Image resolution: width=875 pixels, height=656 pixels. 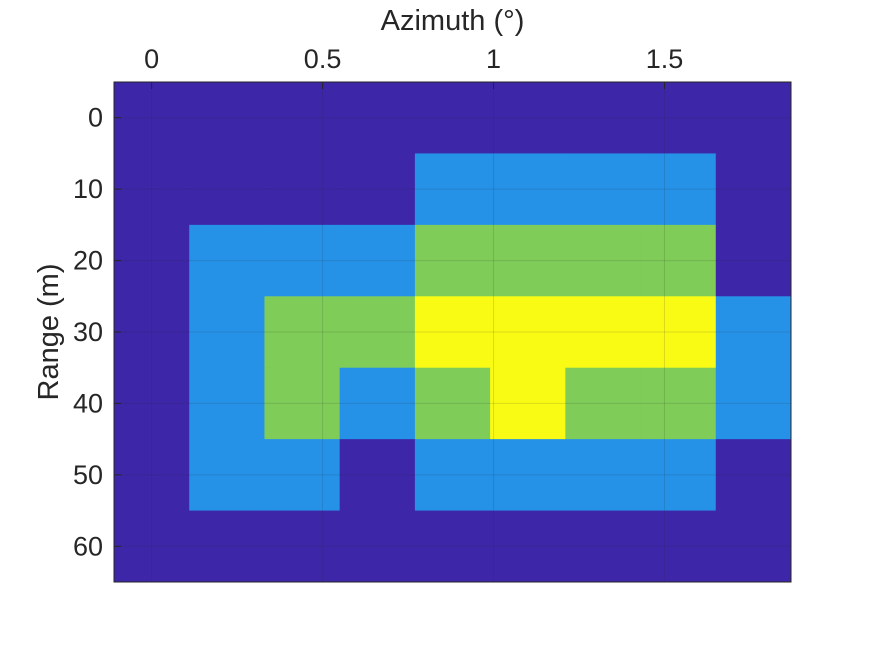 I want to click on y-tick-label: 50, so click(x=88, y=475).